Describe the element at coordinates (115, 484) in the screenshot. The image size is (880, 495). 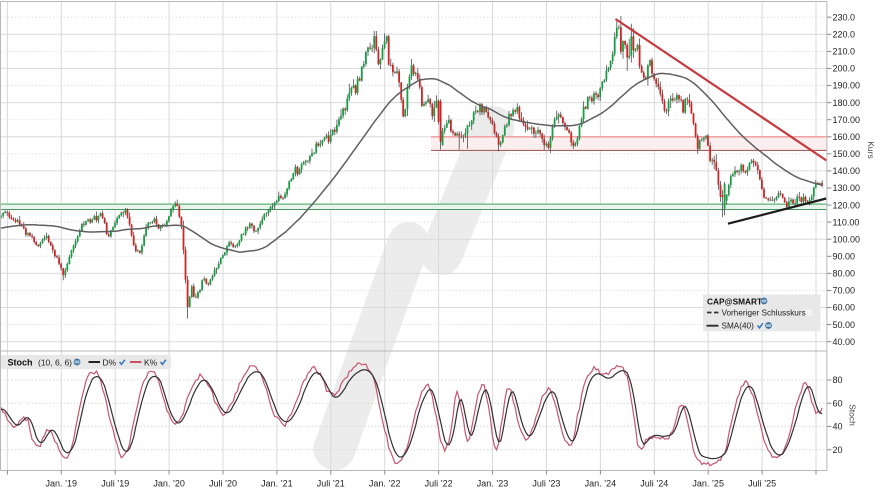
I see `svg-text: Juli ’19` at that location.